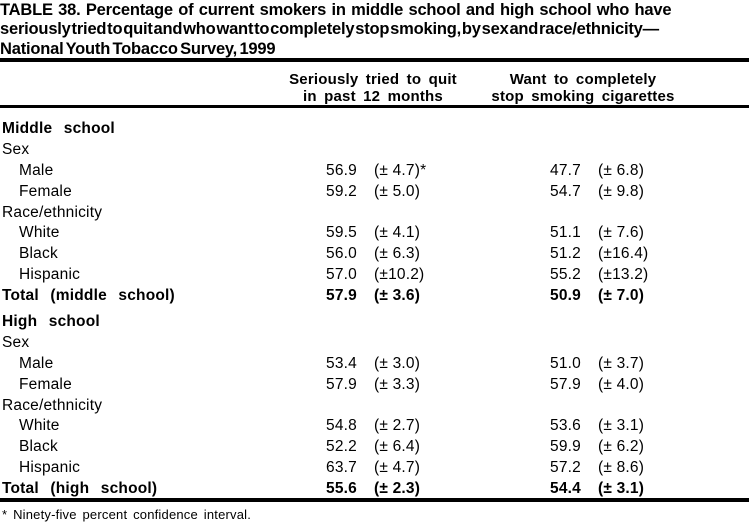 This screenshot has width=749, height=528. I want to click on col2-value: 57.2, so click(565, 468).